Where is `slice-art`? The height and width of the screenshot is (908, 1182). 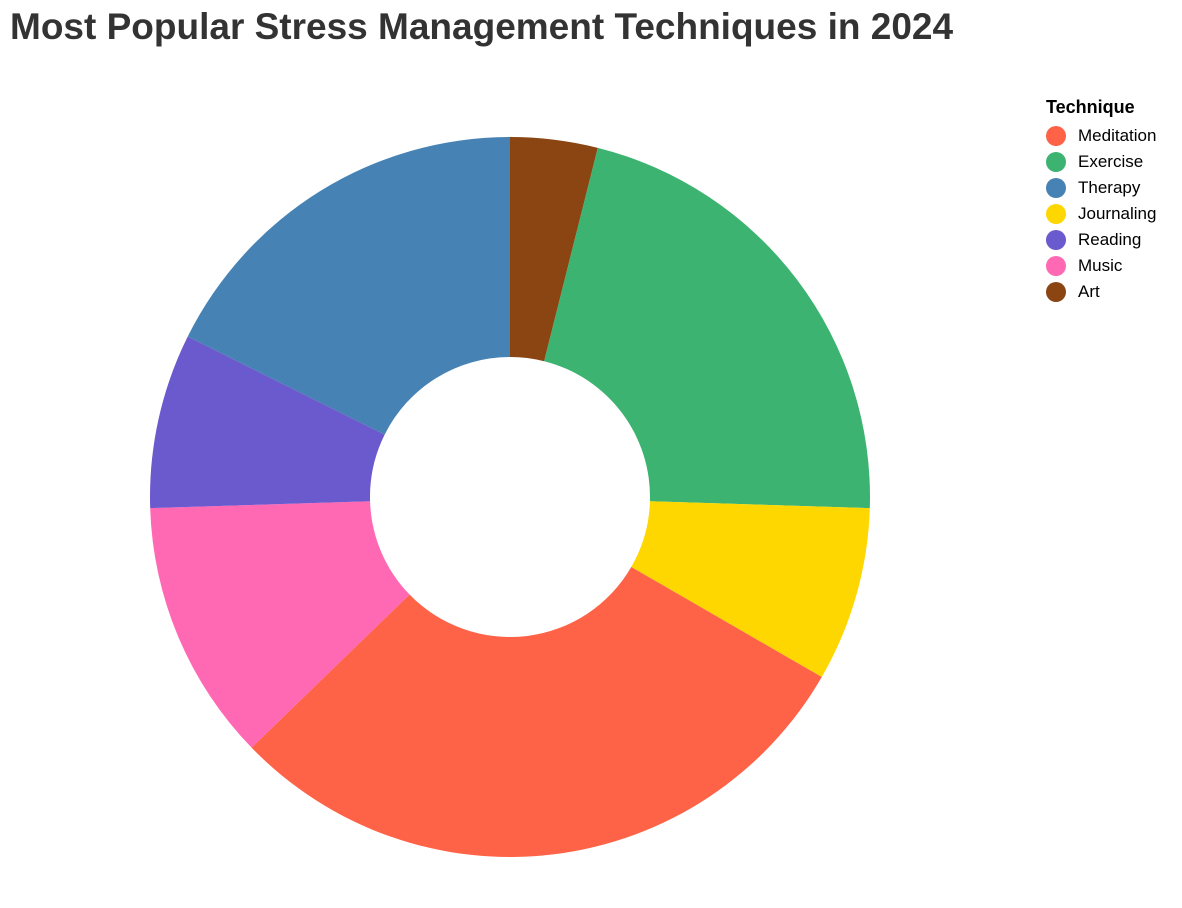 slice-art is located at coordinates (554, 249).